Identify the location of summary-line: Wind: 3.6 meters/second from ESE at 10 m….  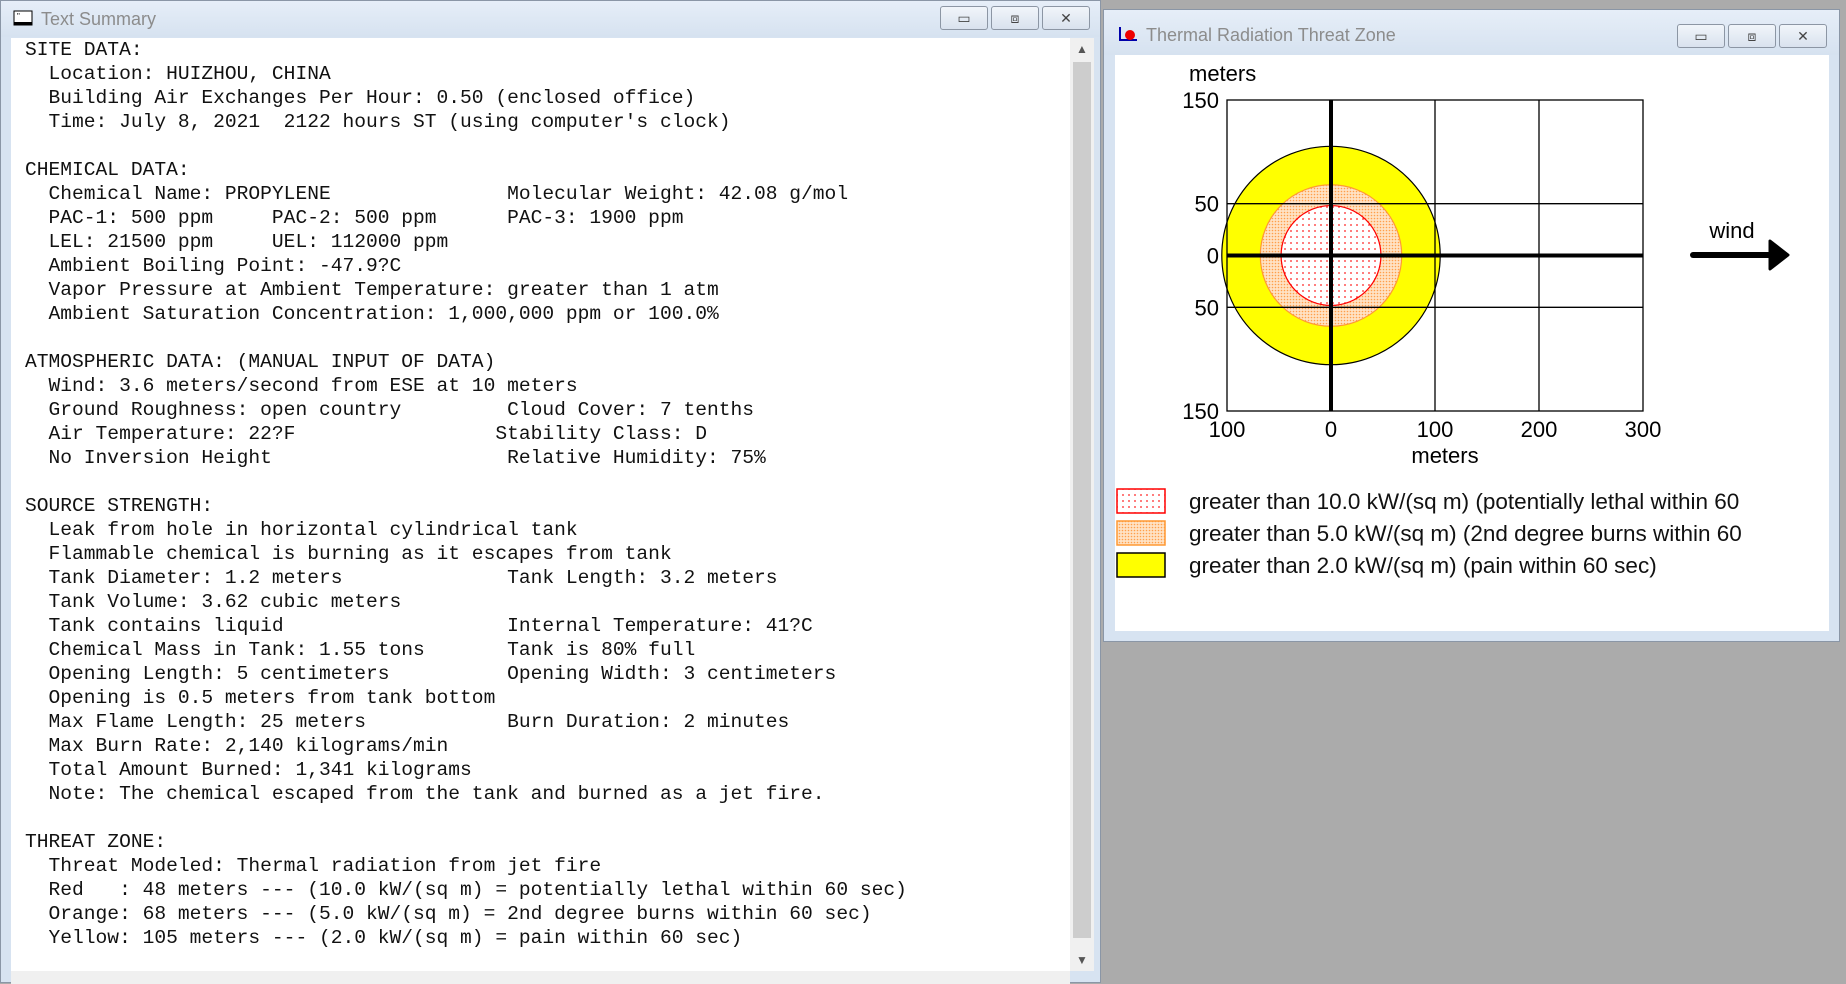
(301, 386).